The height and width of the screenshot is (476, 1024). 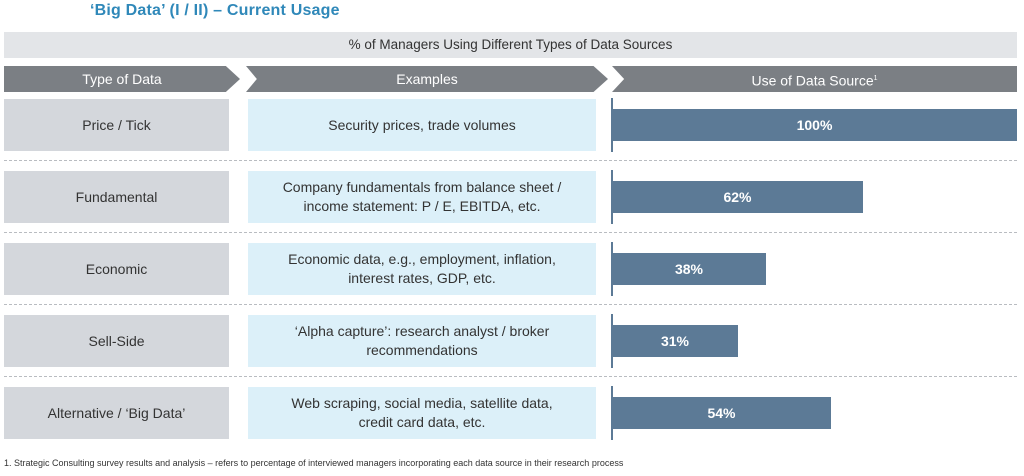 I want to click on data-bar: 54%, so click(x=721, y=413).